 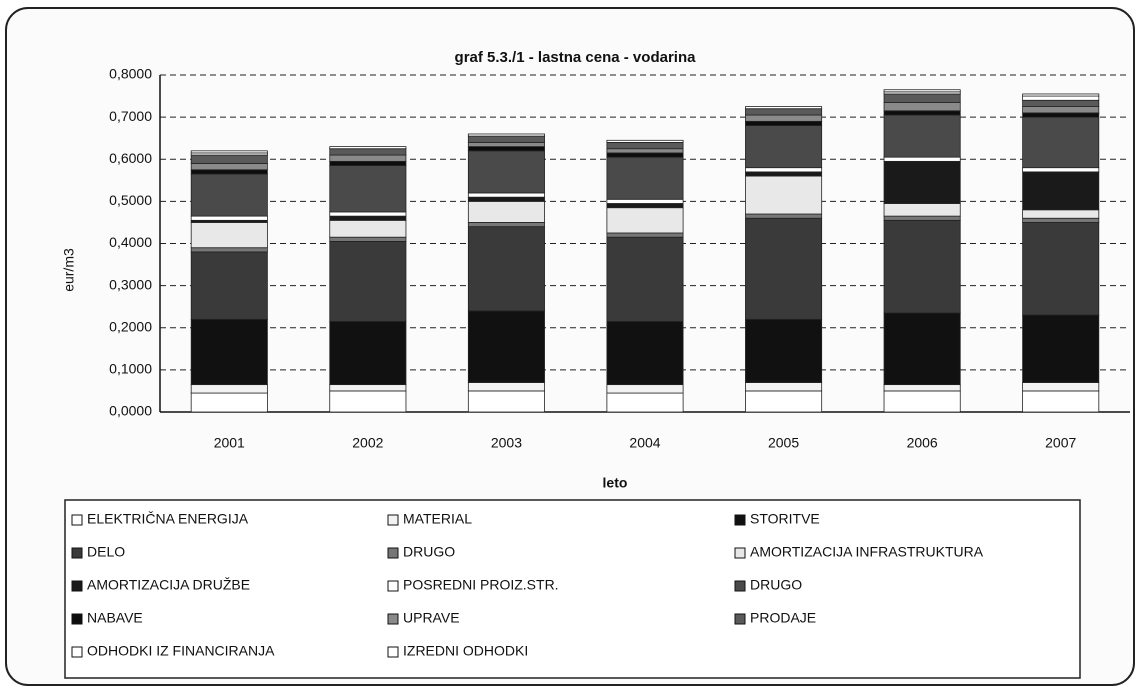 I want to click on y-tick-label: 0,5000, so click(x=130, y=200).